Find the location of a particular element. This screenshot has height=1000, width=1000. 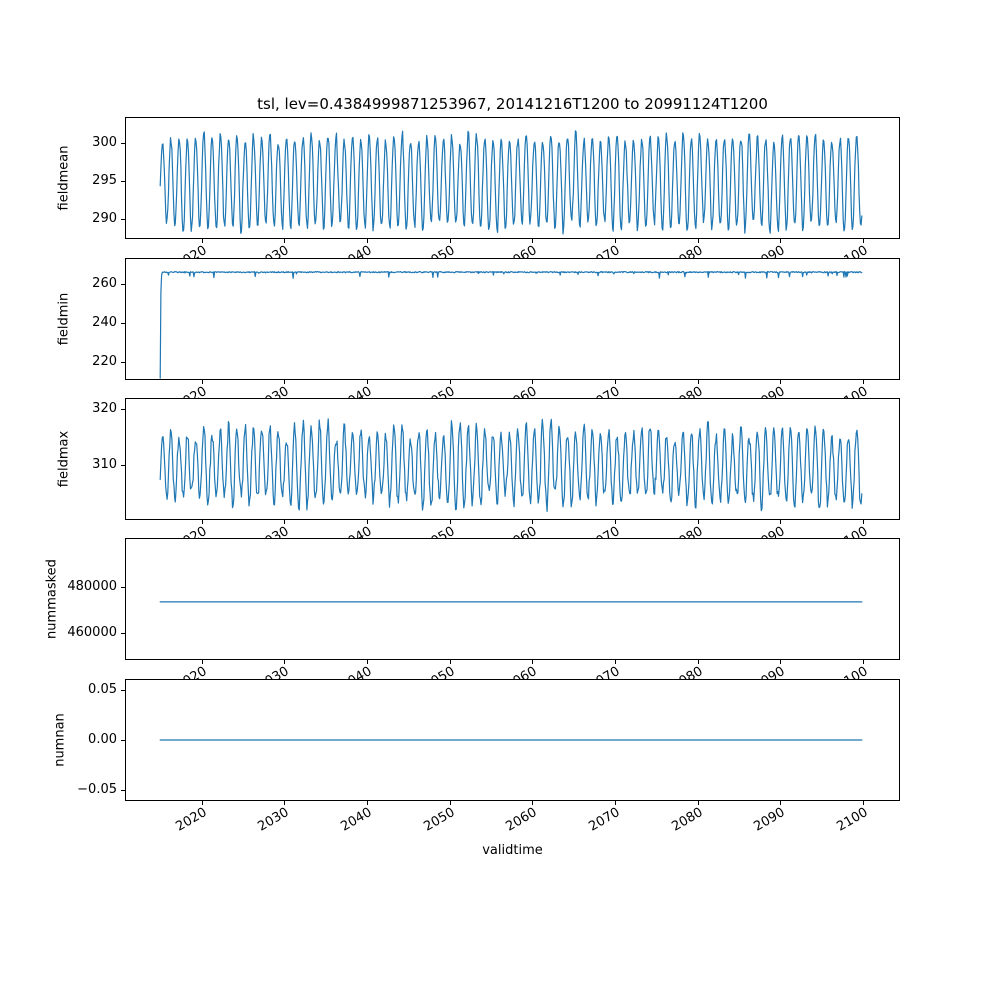

y-tick-label: 480000 is located at coordinates (92, 587).